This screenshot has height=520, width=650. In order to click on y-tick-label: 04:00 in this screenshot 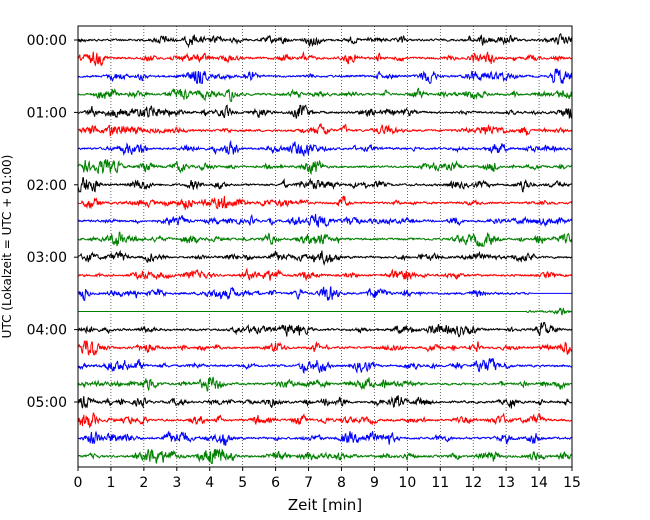, I will do `click(47, 331)`.